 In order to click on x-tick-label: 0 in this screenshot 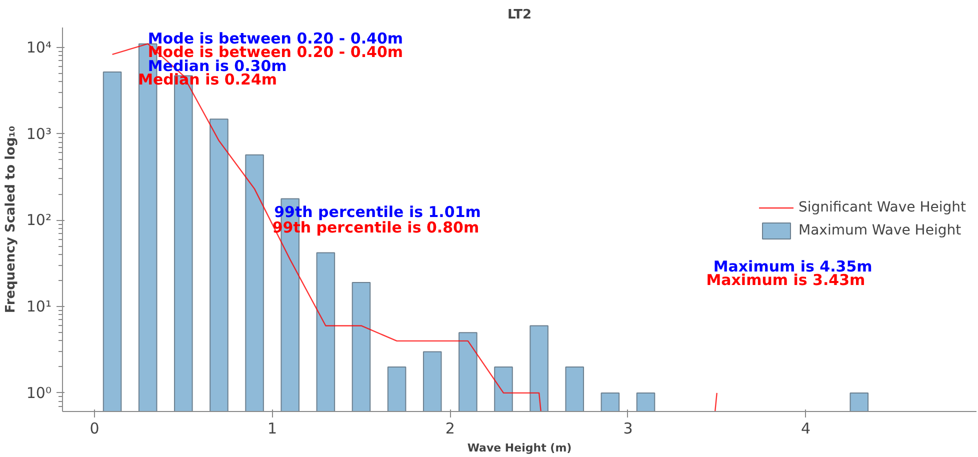, I will do `click(95, 429)`.